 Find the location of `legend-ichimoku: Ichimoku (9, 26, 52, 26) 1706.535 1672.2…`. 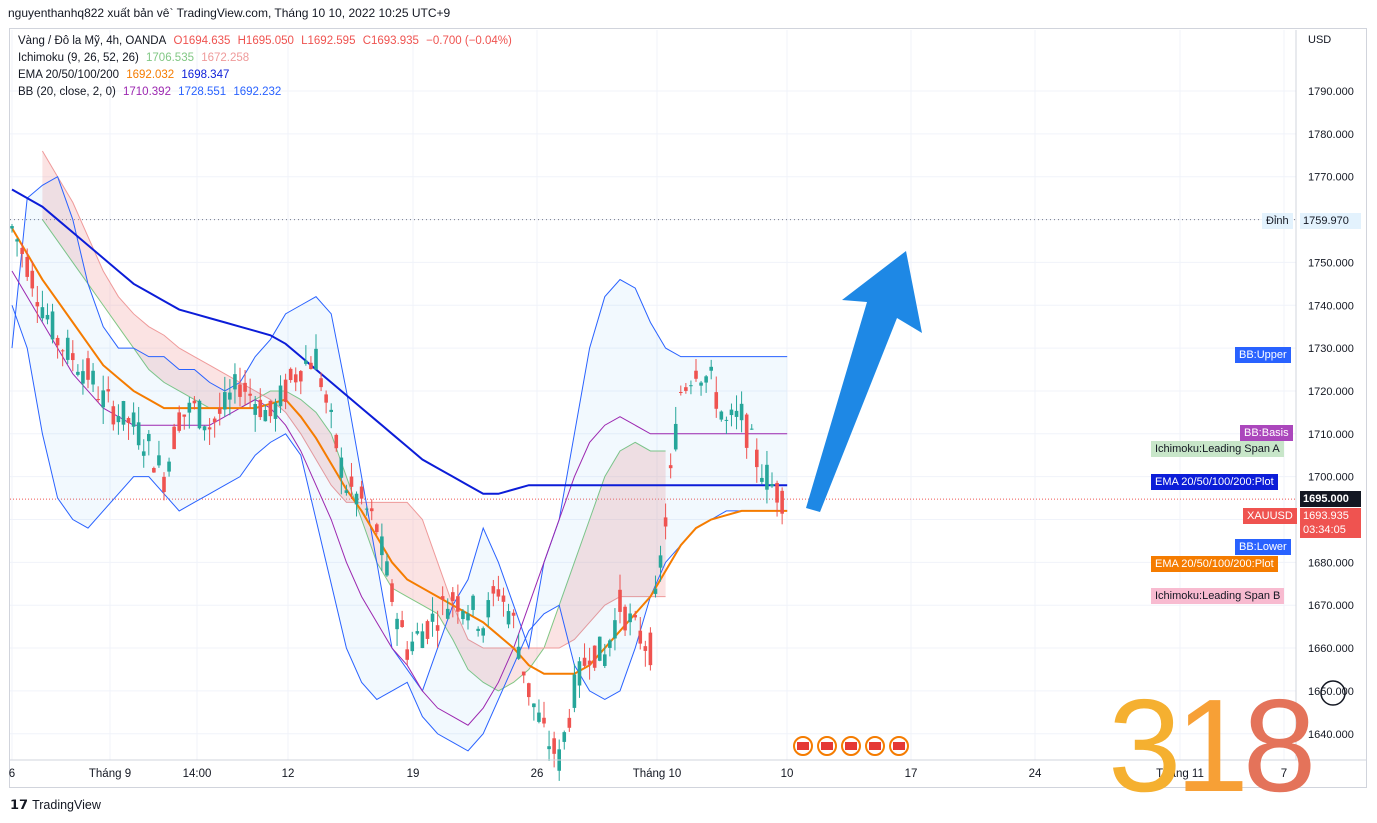

legend-ichimoku: Ichimoku (9, 26, 52, 26) 1706.535 1672.2… is located at coordinates (135, 58).